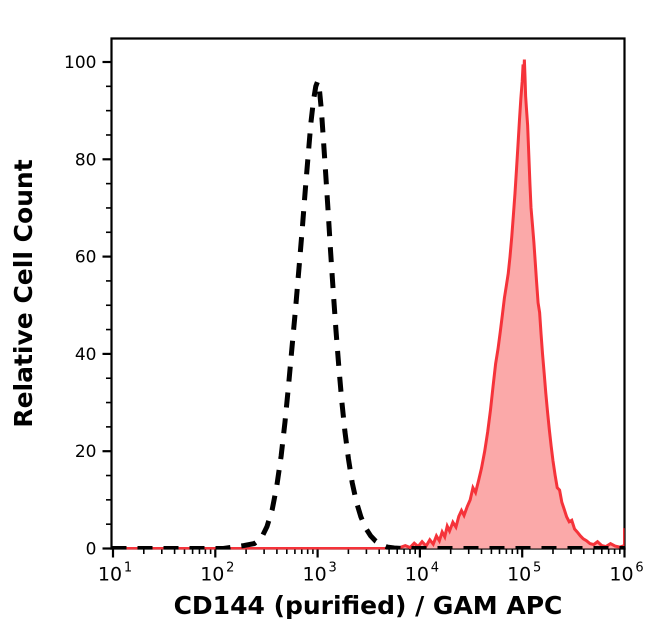  I want to click on x-tick-label-exponent: 4, so click(435, 568).